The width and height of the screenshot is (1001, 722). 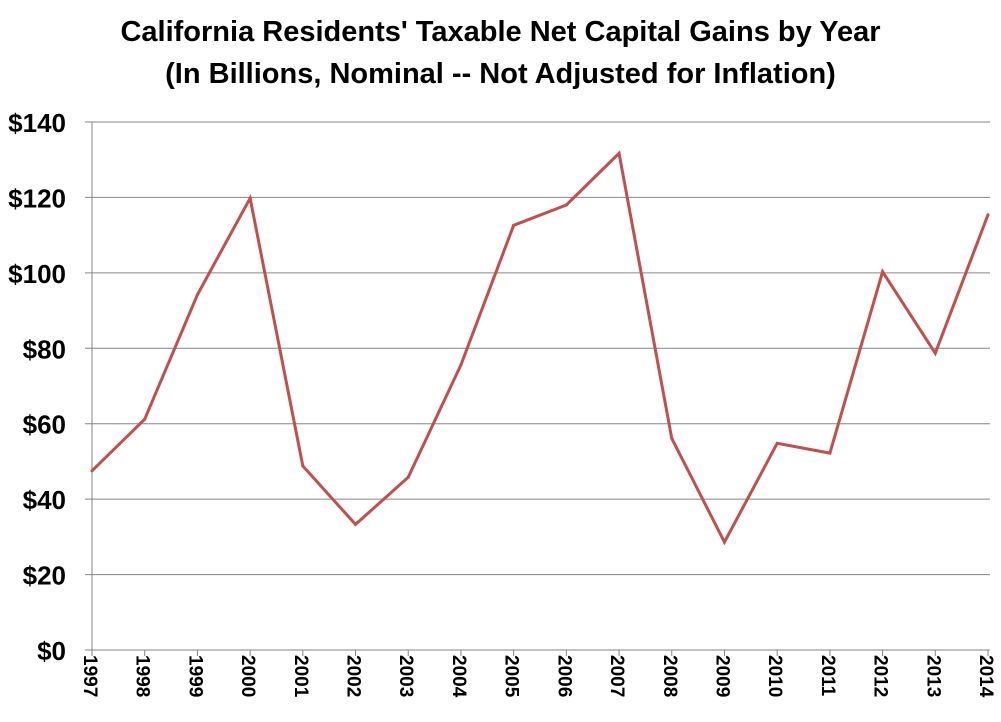 What do you see at coordinates (89, 676) in the screenshot?
I see `x-tick-label: 1997` at bounding box center [89, 676].